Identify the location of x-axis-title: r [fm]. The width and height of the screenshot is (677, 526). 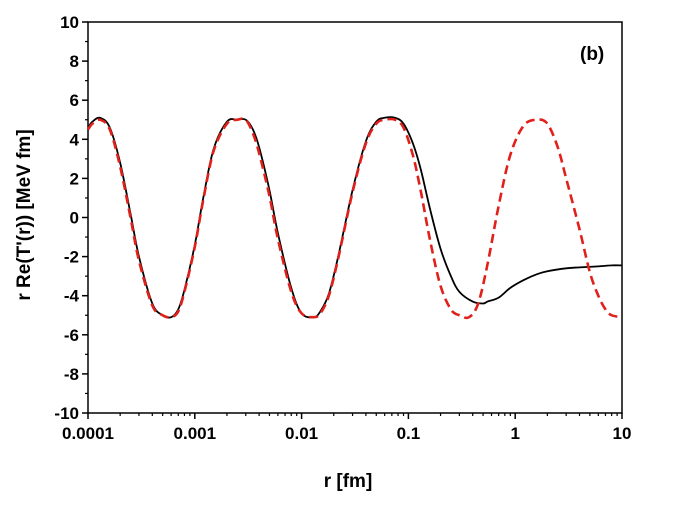
(348, 481).